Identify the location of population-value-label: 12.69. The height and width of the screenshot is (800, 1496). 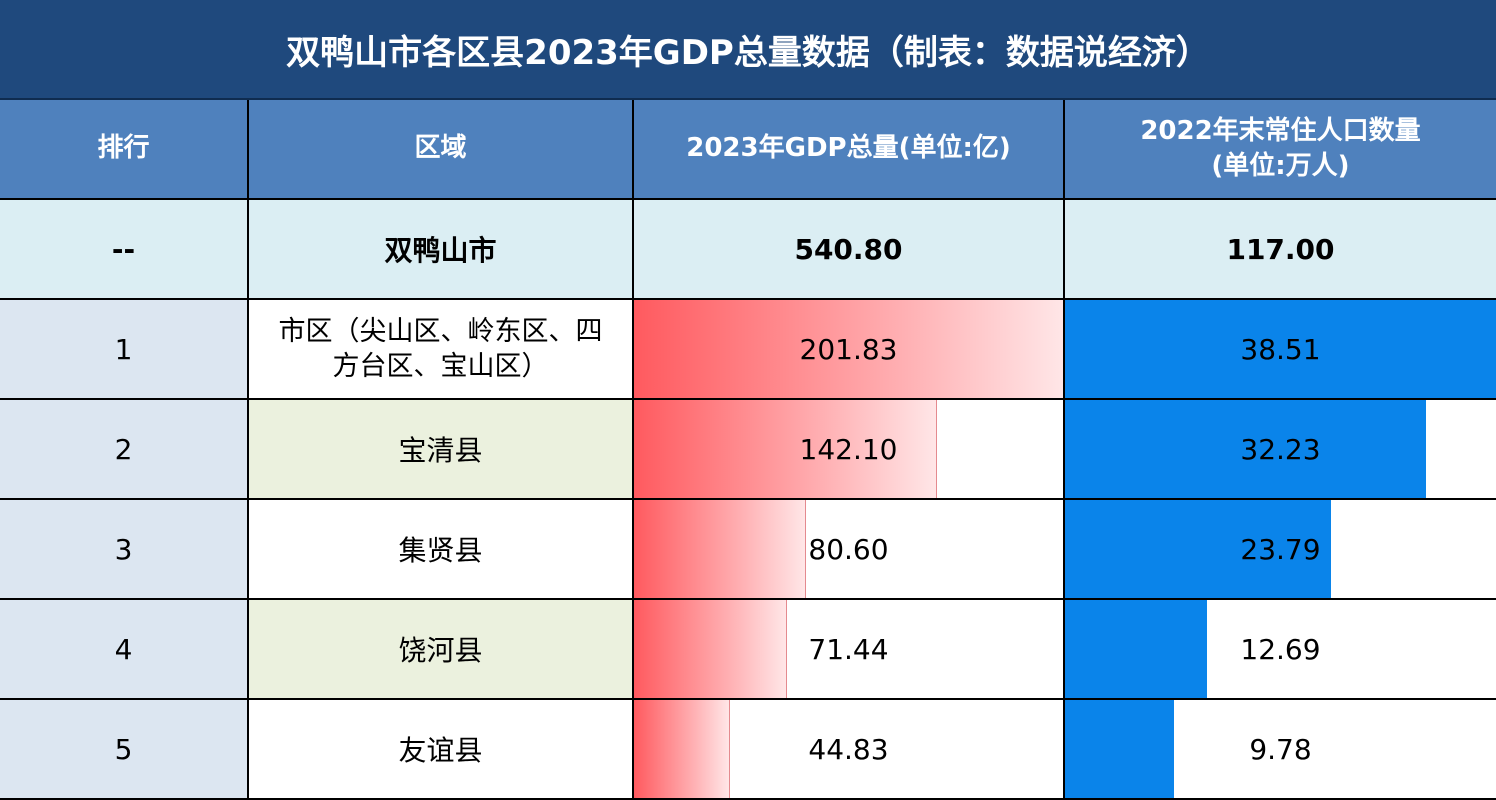
(1280, 649).